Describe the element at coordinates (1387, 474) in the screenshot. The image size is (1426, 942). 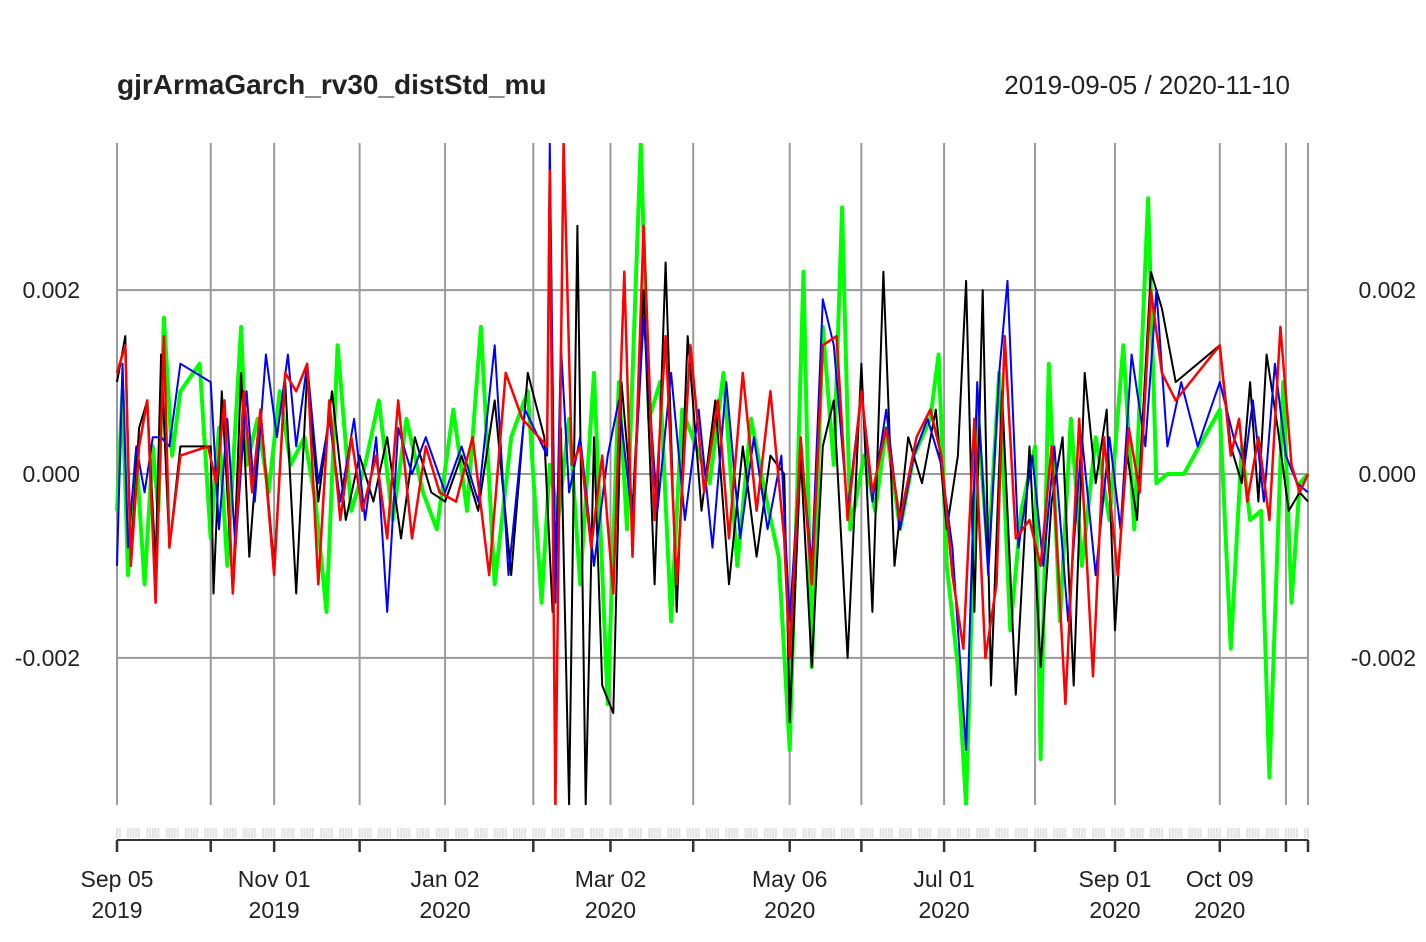
I see `y-tick-label-right: 0.000` at that location.